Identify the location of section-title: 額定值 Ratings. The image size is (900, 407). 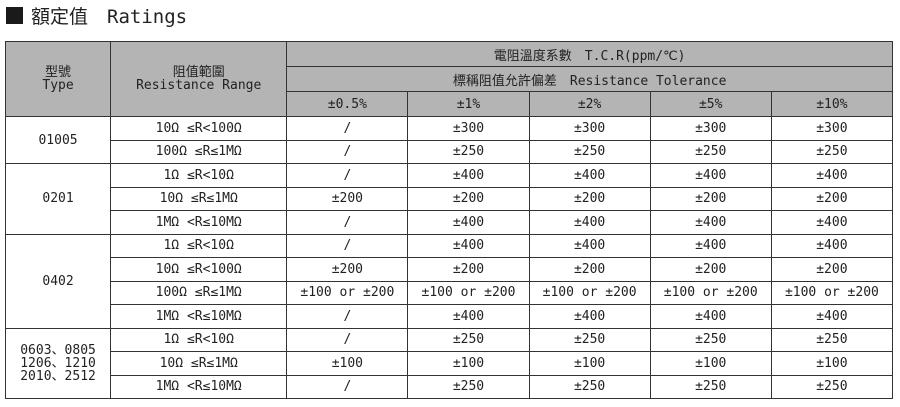
(96, 15).